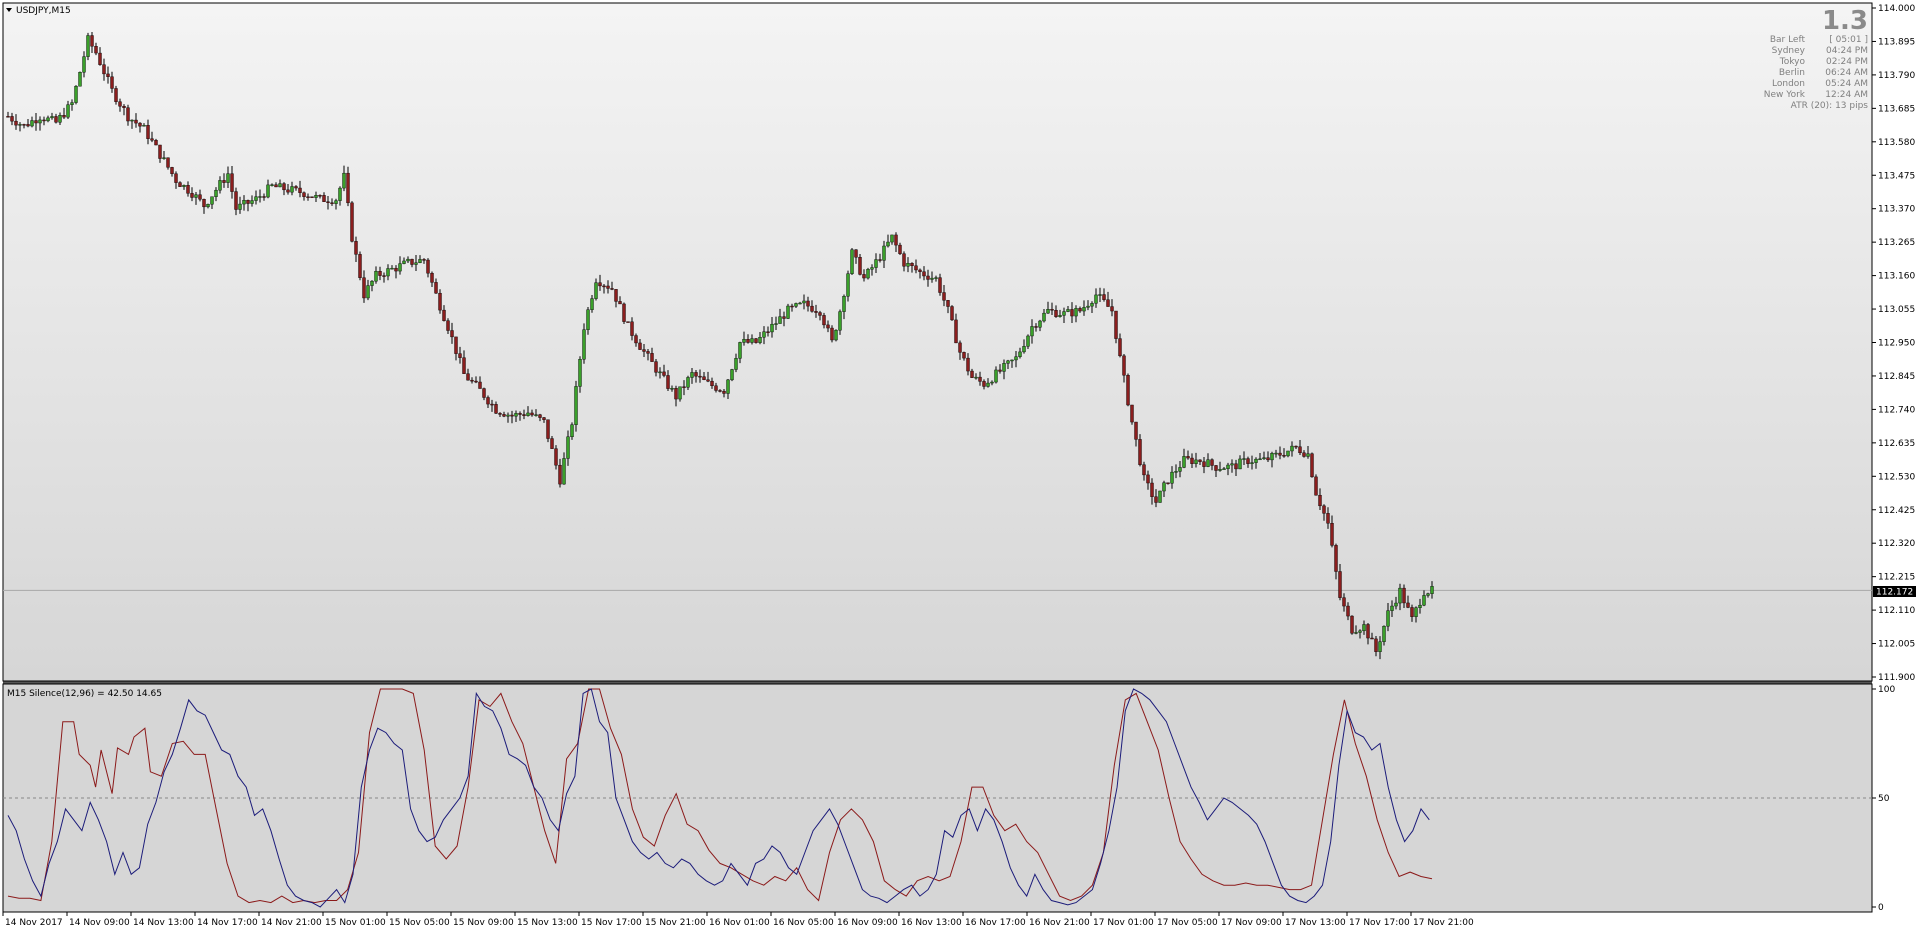  Describe the element at coordinates (1847, 51) in the screenshot. I see `info-row-value: 04:24 PM` at that location.